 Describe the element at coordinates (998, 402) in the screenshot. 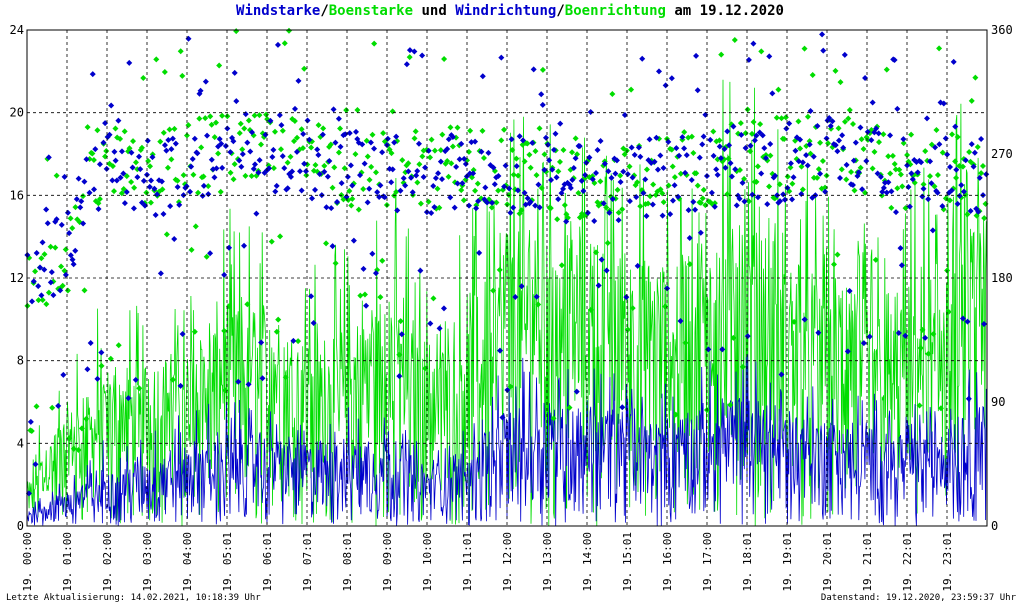

I see `right-tick-label: 90` at that location.